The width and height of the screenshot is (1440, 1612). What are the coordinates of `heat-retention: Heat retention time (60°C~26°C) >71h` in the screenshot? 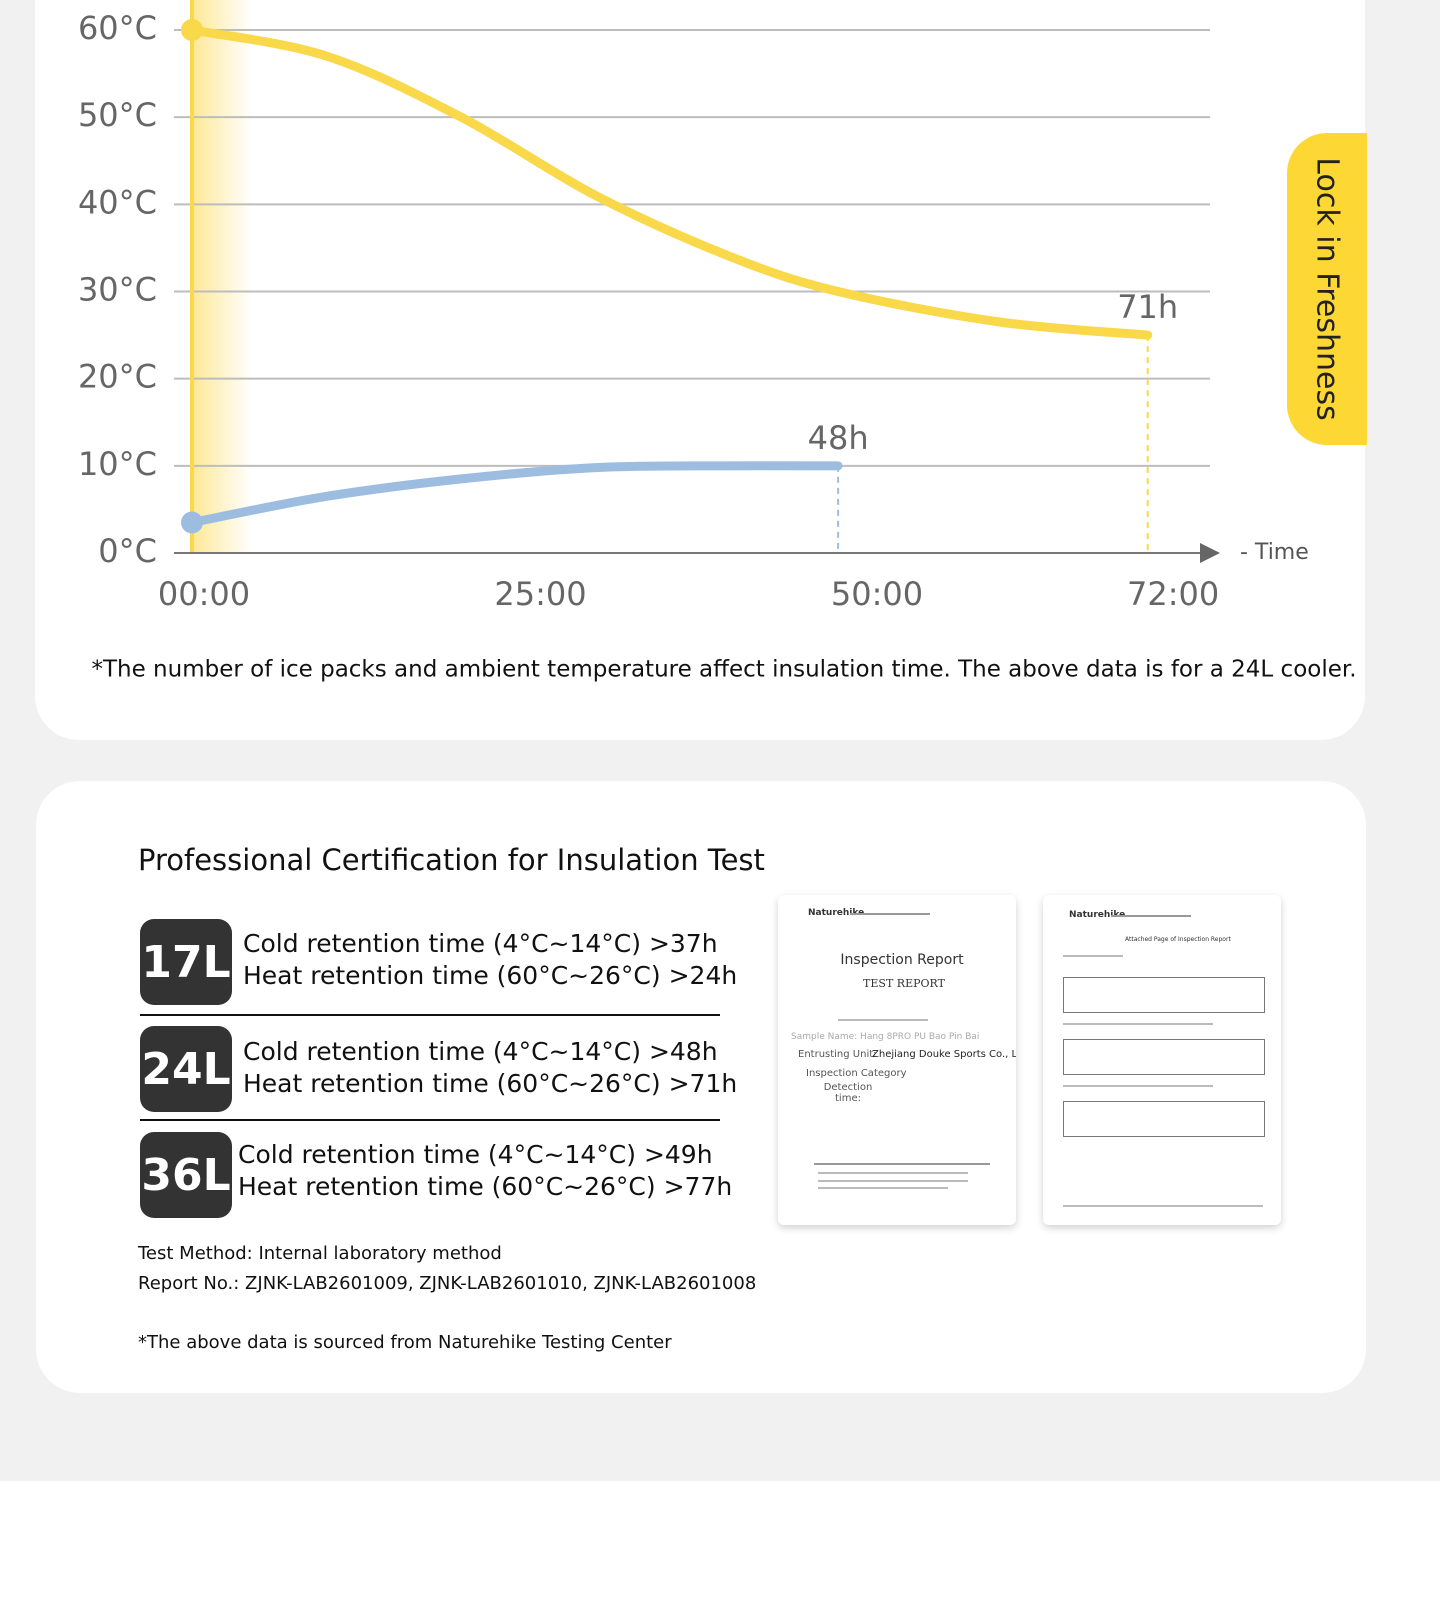 It's located at (490, 1083).